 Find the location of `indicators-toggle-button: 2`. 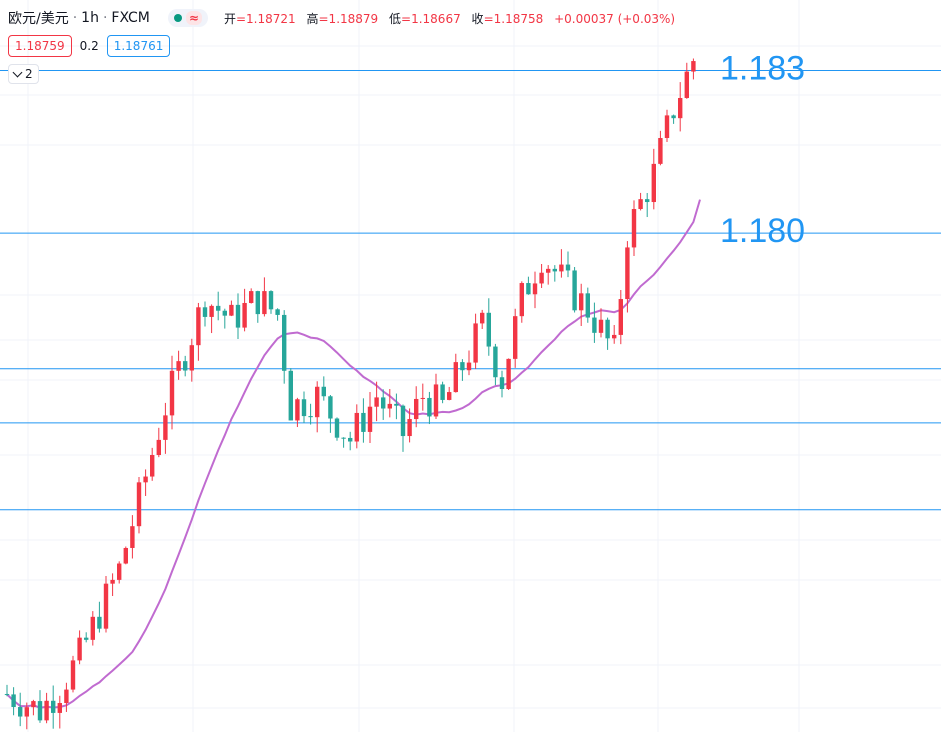

indicators-toggle-button: 2 is located at coordinates (23, 74).